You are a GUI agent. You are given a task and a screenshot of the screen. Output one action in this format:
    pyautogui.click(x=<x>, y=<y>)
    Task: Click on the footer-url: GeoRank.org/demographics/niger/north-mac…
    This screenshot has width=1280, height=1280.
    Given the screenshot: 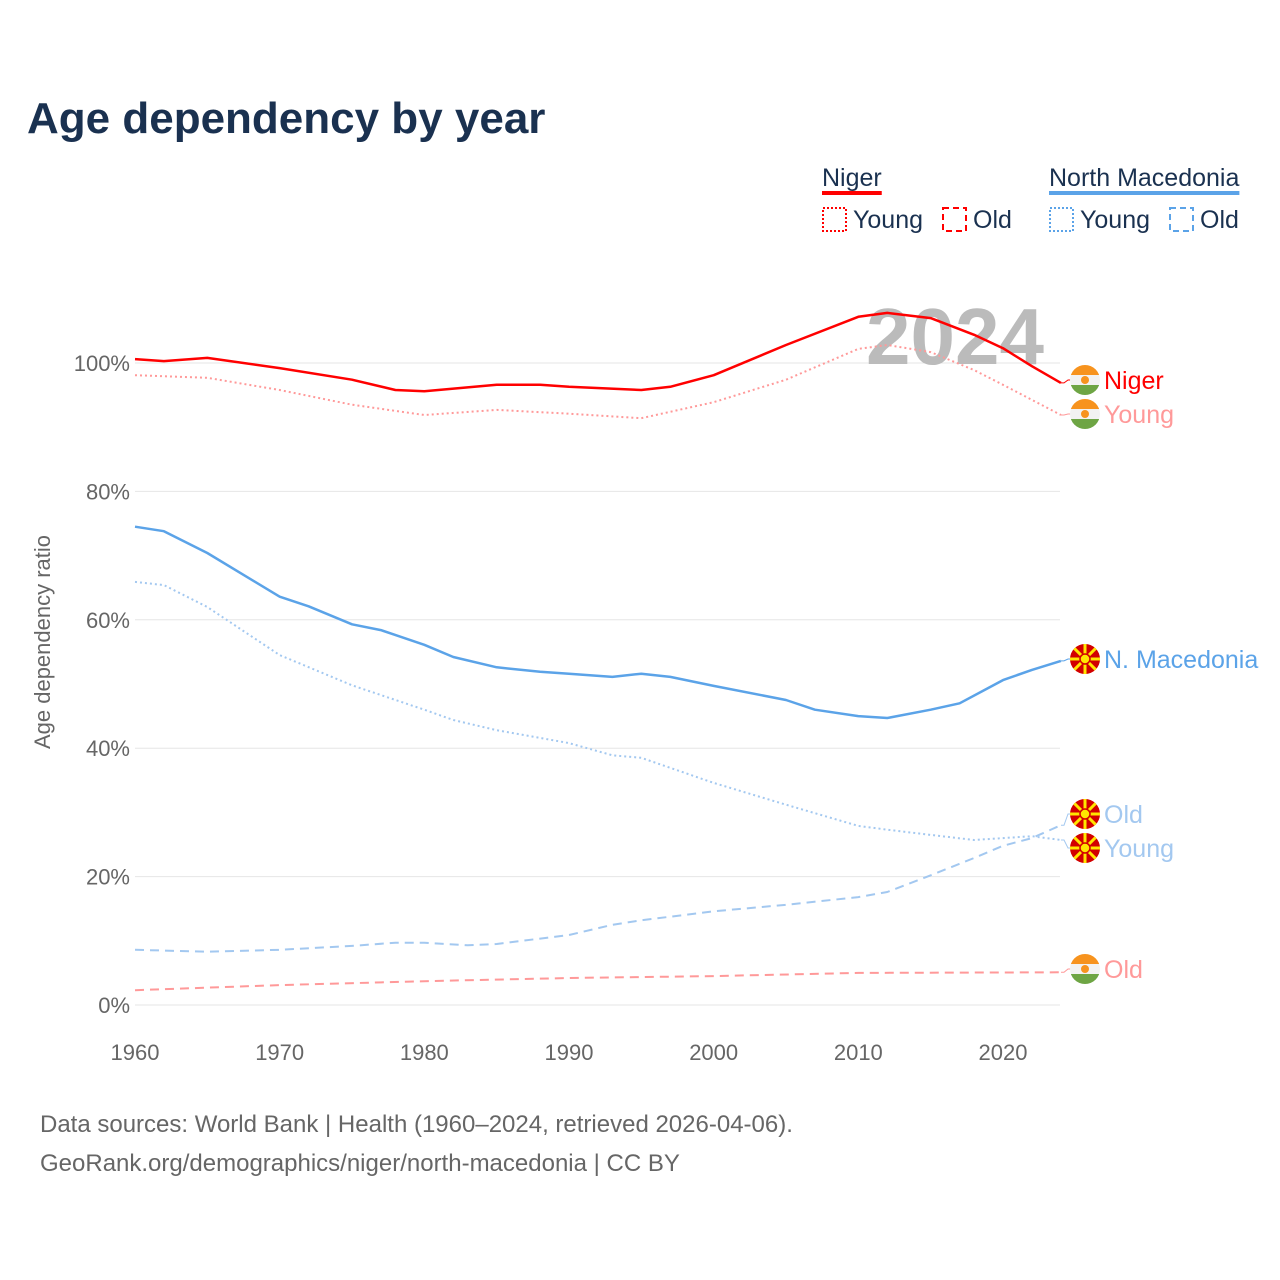 What is the action you would take?
    pyautogui.click(x=360, y=1163)
    